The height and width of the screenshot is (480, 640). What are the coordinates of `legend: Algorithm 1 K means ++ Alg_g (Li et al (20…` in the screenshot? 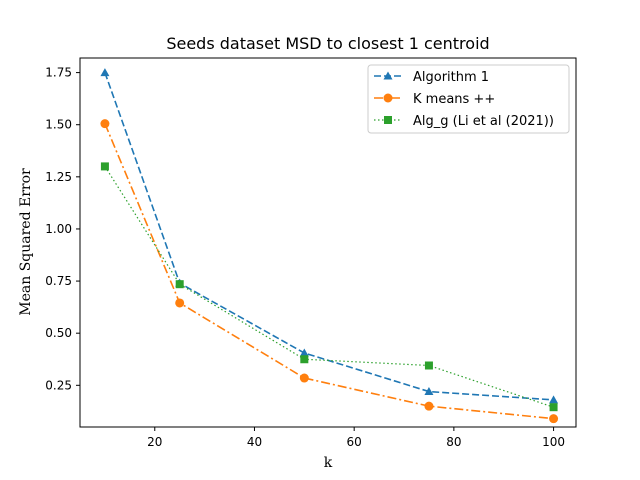 It's located at (468, 99).